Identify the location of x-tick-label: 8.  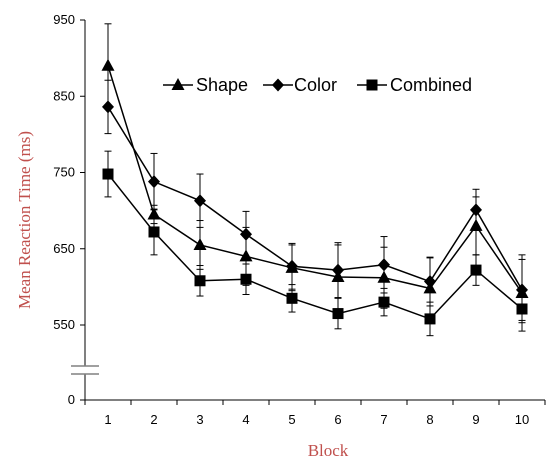
(429, 419).